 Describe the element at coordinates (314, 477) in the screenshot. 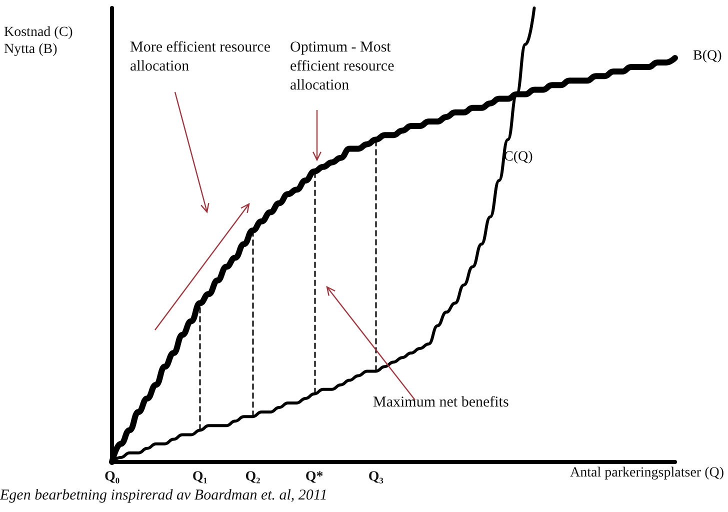

I see `x-tick-label: Q*` at that location.